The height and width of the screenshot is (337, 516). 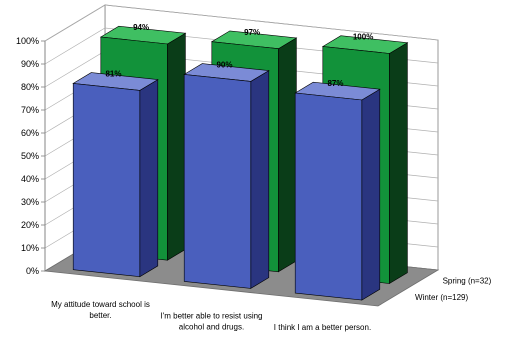 What do you see at coordinates (30, 87) in the screenshot?
I see `y-tick-label: 80%` at bounding box center [30, 87].